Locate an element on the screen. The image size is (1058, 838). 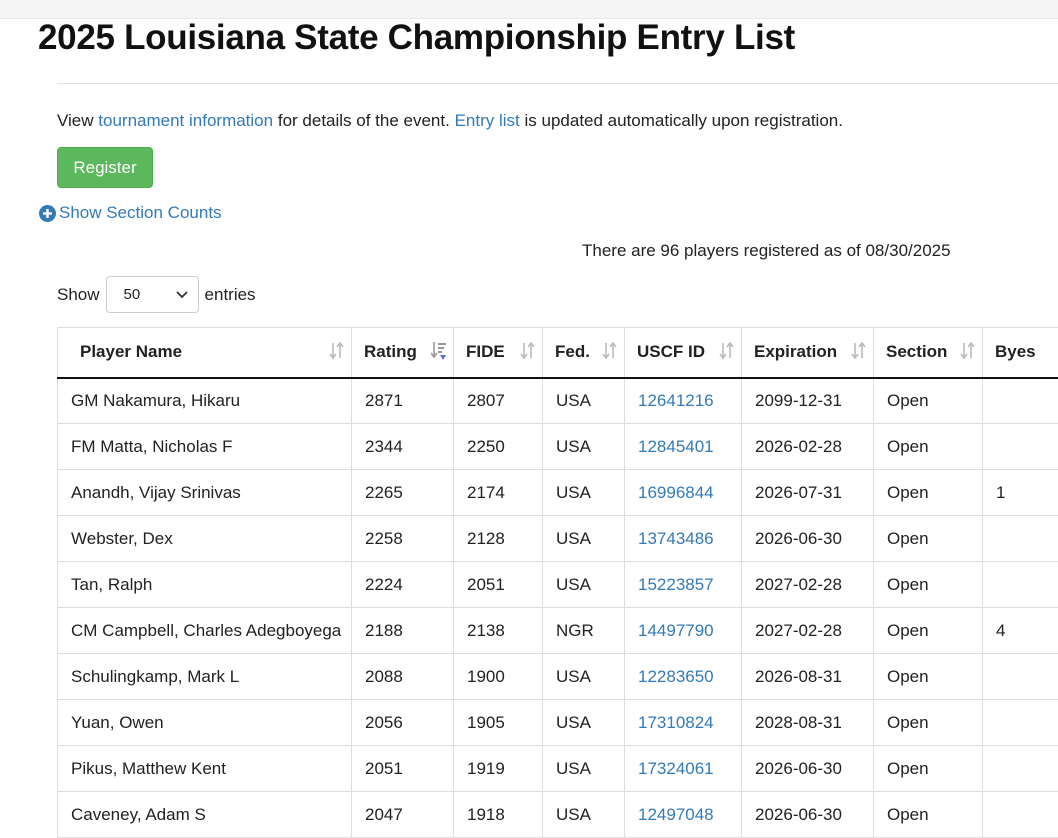
uscf-id-link: 12845401 is located at coordinates (676, 446).